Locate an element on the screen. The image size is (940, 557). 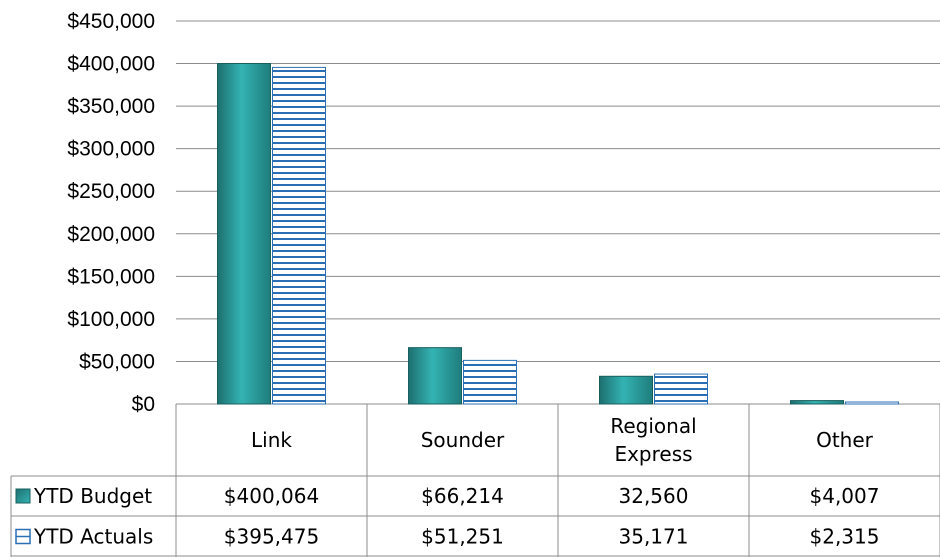
y-tick-label: $200,000 is located at coordinates (111, 234).